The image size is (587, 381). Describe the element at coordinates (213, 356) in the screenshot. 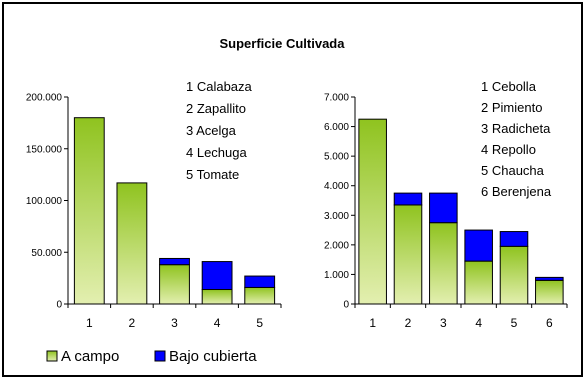

I see `legend-label-cubierta: Bajo cubierta` at that location.